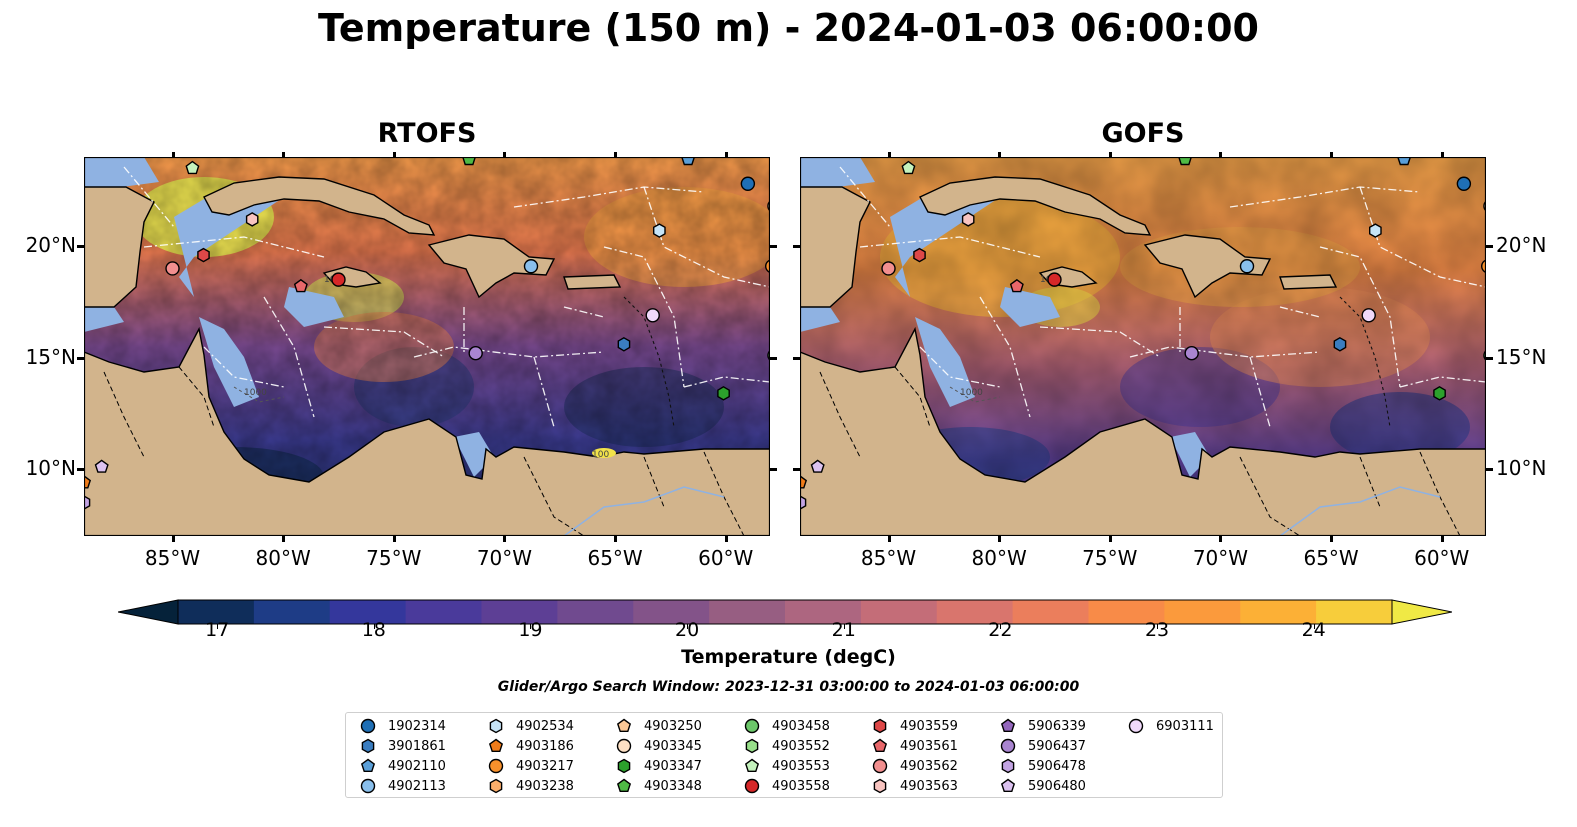  What do you see at coordinates (801, 786) in the screenshot?
I see `legend-label: 4903558` at bounding box center [801, 786].